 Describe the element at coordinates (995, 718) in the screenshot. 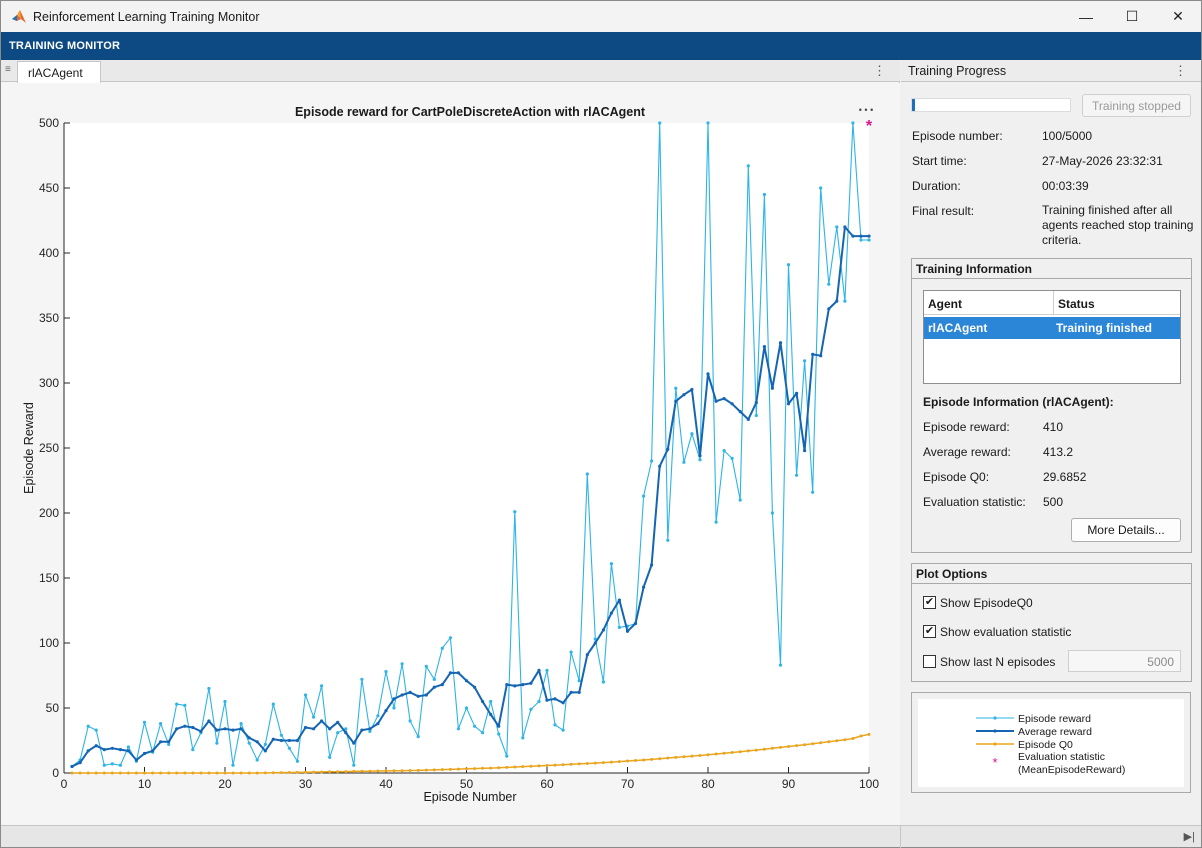

I see `legend-marker-episode-reward` at that location.